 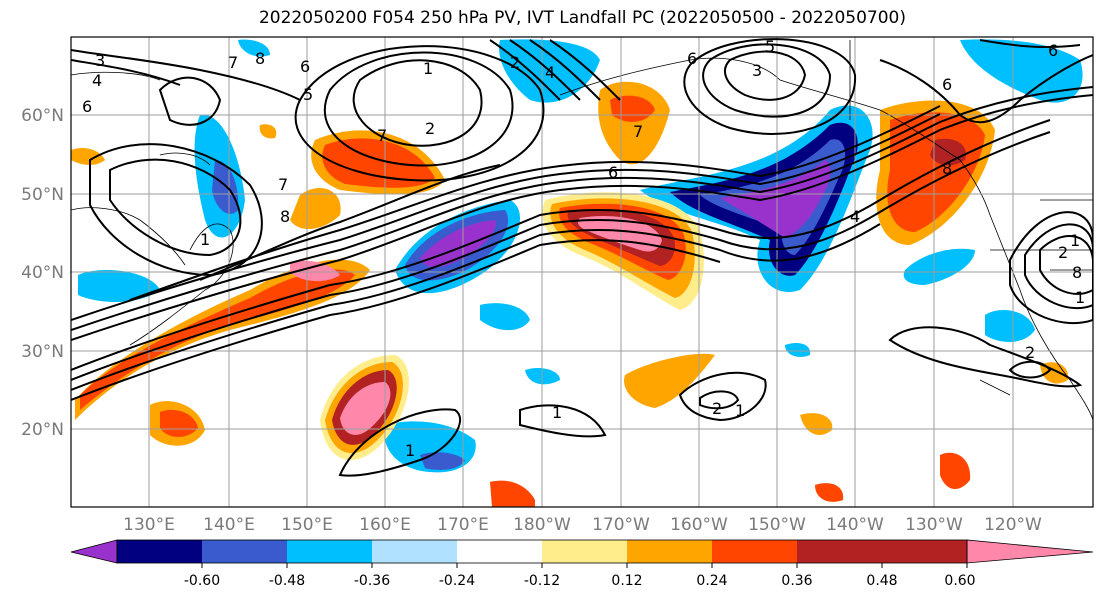 I want to click on lon-label: 140°W, so click(x=855, y=525).